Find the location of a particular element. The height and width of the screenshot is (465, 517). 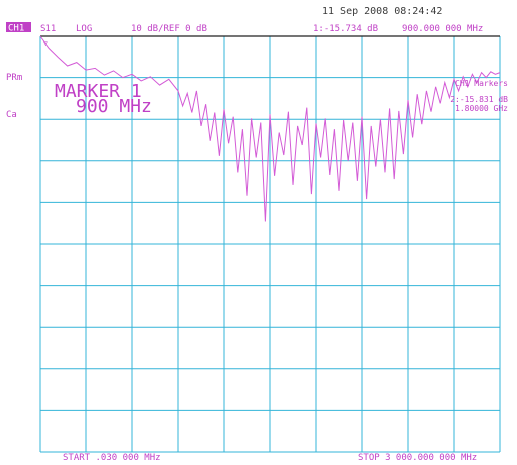

markers-panel-frequency: 1.80000 GHz is located at coordinates (481, 108).